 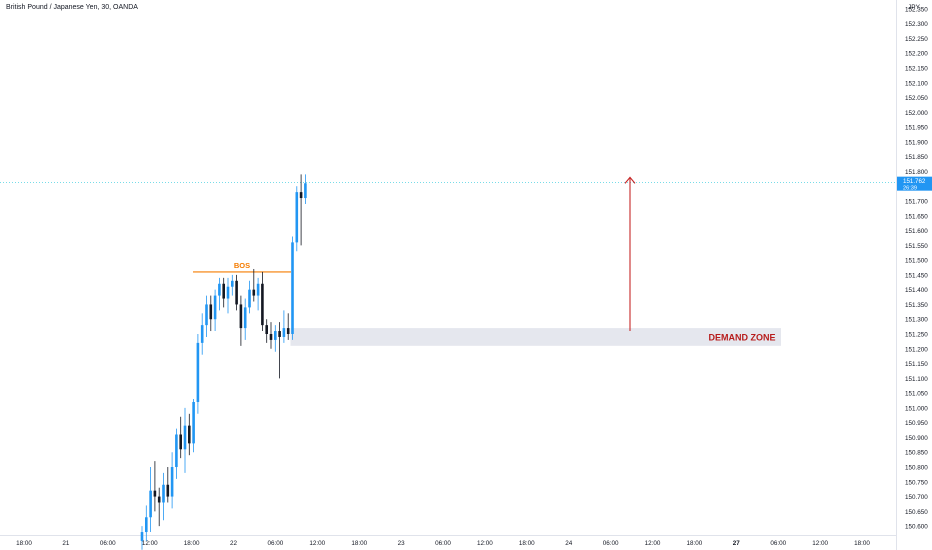 What do you see at coordinates (916, 512) in the screenshot?
I see `y-tick-label: 150.650` at bounding box center [916, 512].